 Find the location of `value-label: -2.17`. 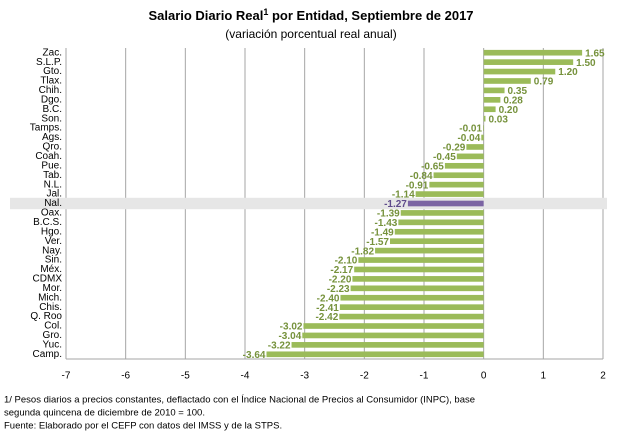

value-label: -2.17 is located at coordinates (341, 270).